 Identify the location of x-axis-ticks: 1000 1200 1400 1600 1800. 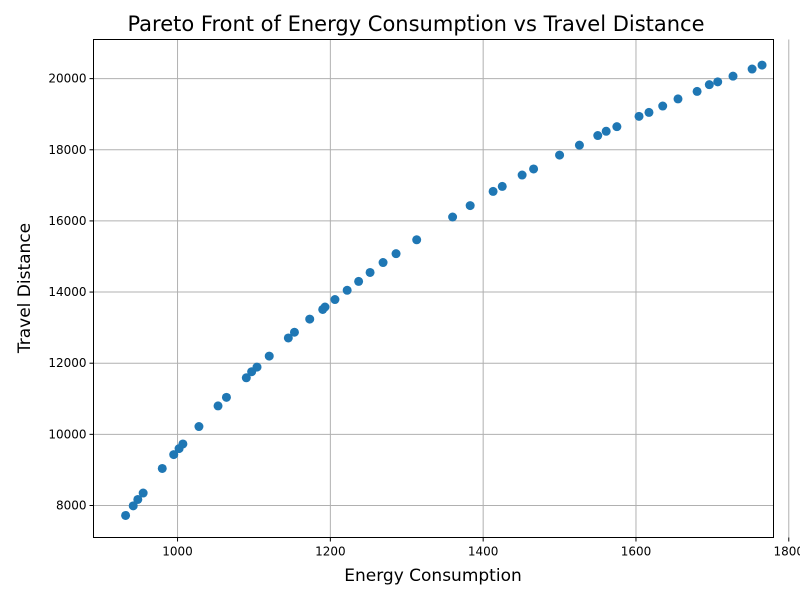
(481, 548).